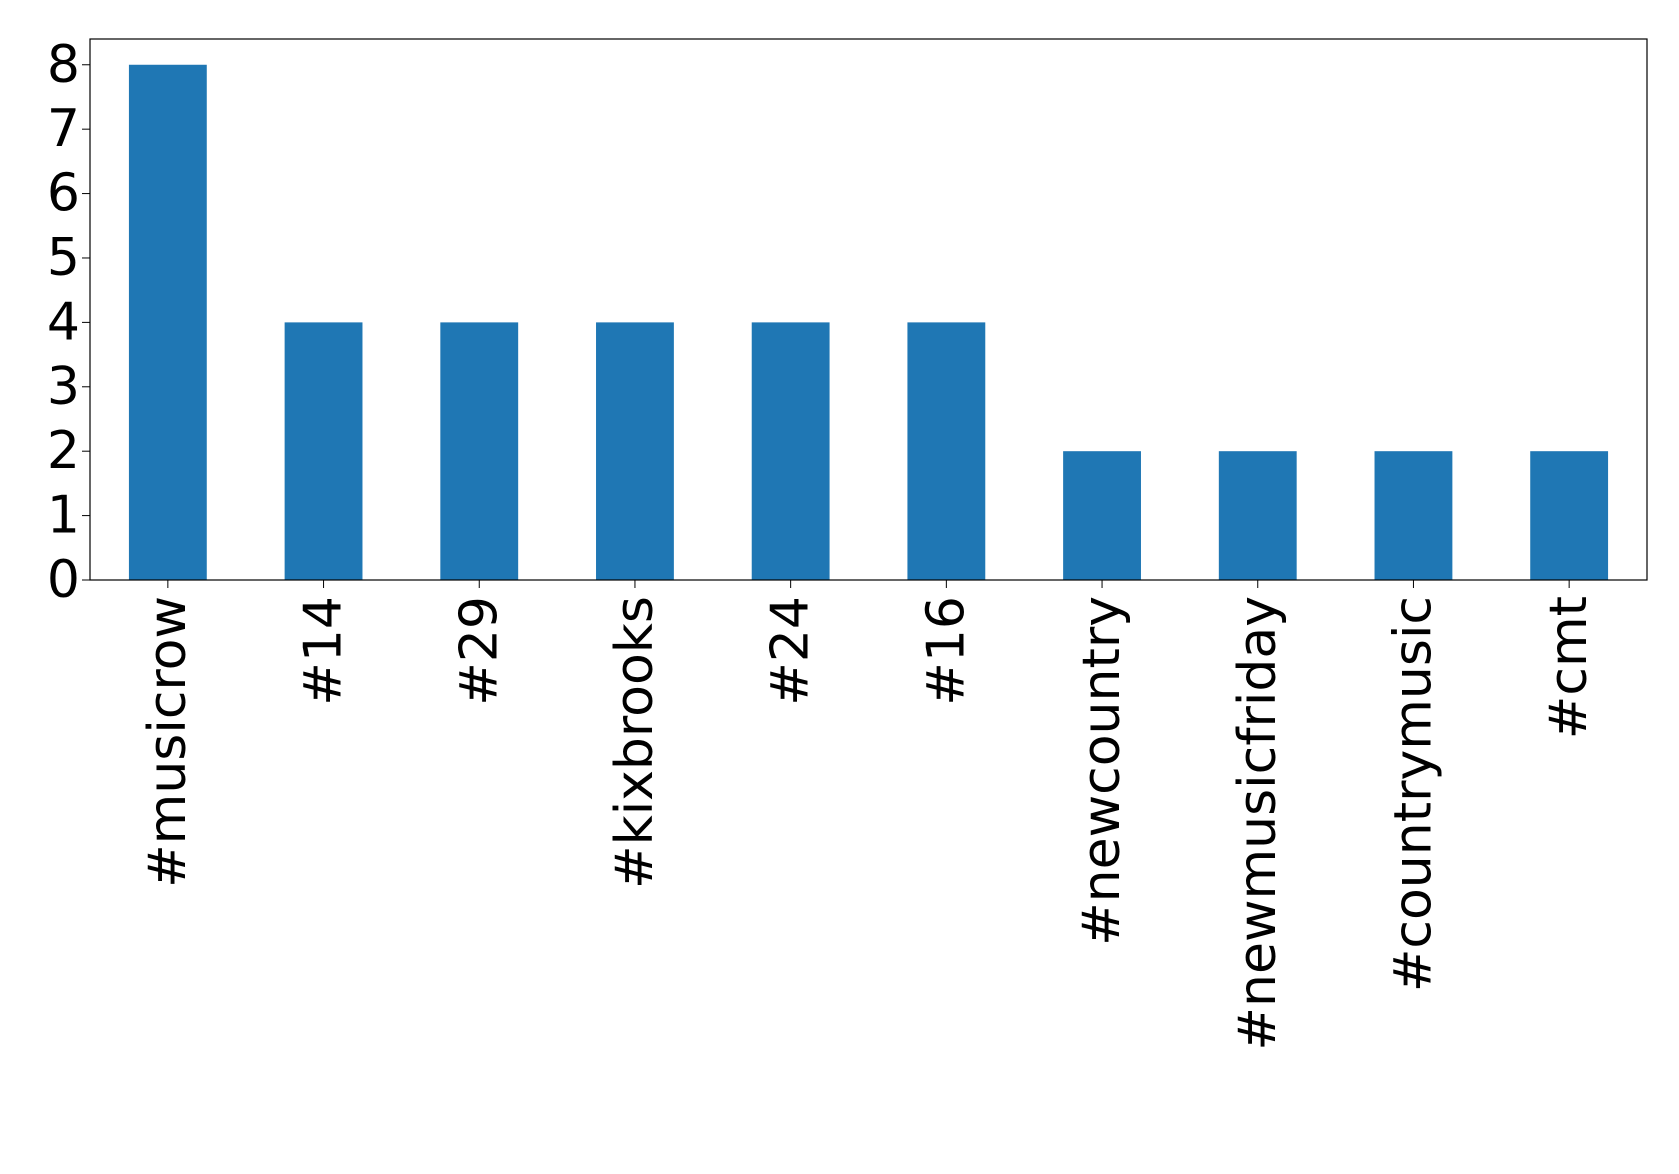 This screenshot has height=1174, width=1679. Describe the element at coordinates (1258, 823) in the screenshot. I see `x-tick-label: #newmusicfriday` at that location.